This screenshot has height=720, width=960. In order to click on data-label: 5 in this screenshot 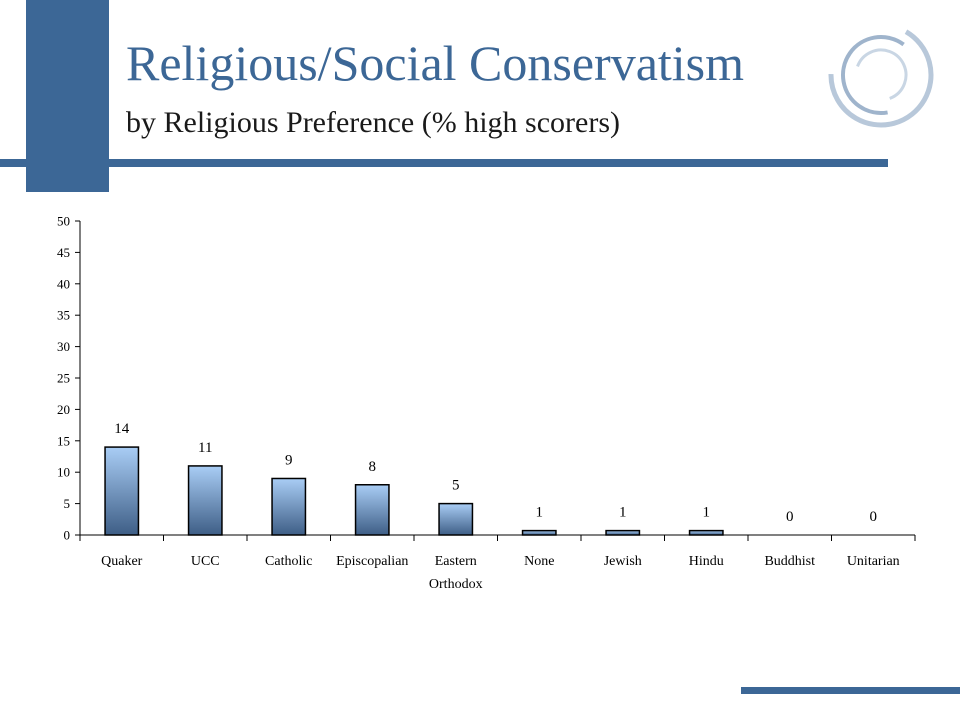, I will do `click(456, 486)`.